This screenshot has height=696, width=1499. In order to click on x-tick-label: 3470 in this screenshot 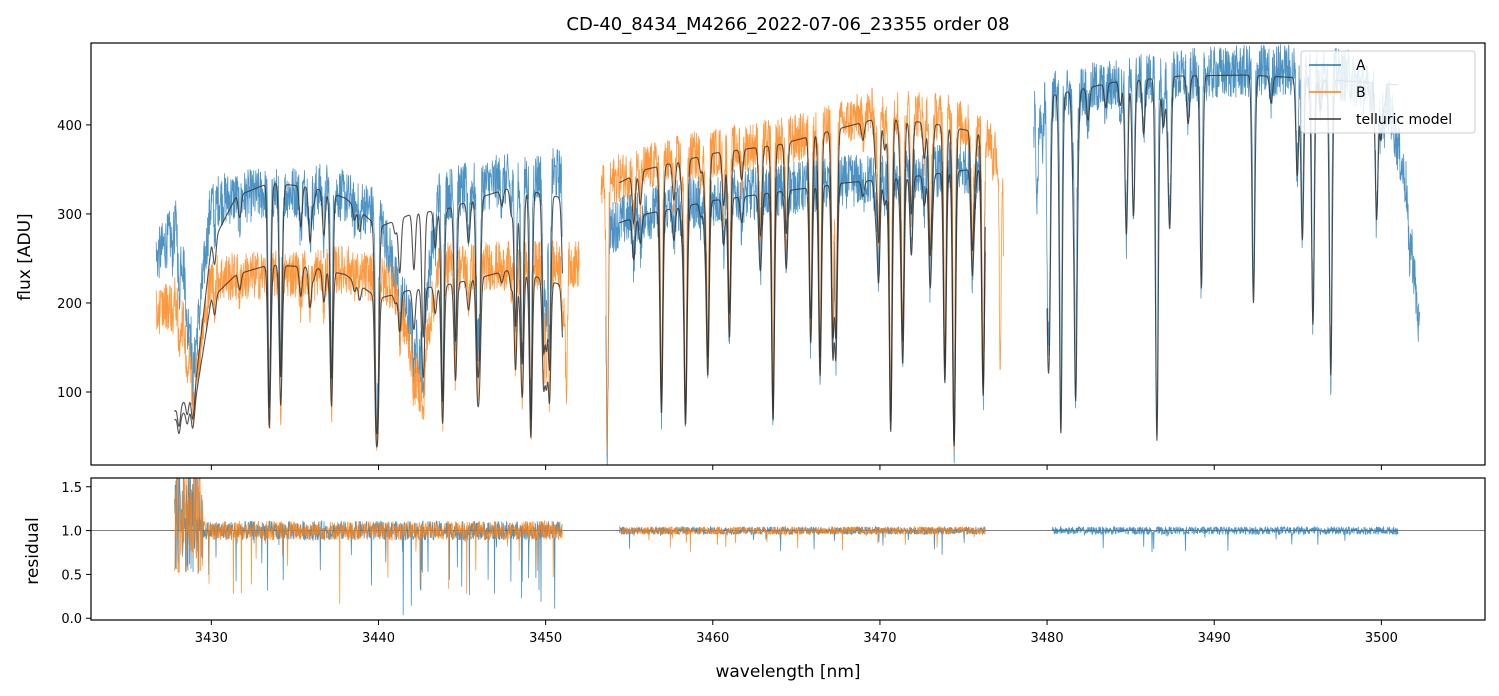, I will do `click(879, 638)`.